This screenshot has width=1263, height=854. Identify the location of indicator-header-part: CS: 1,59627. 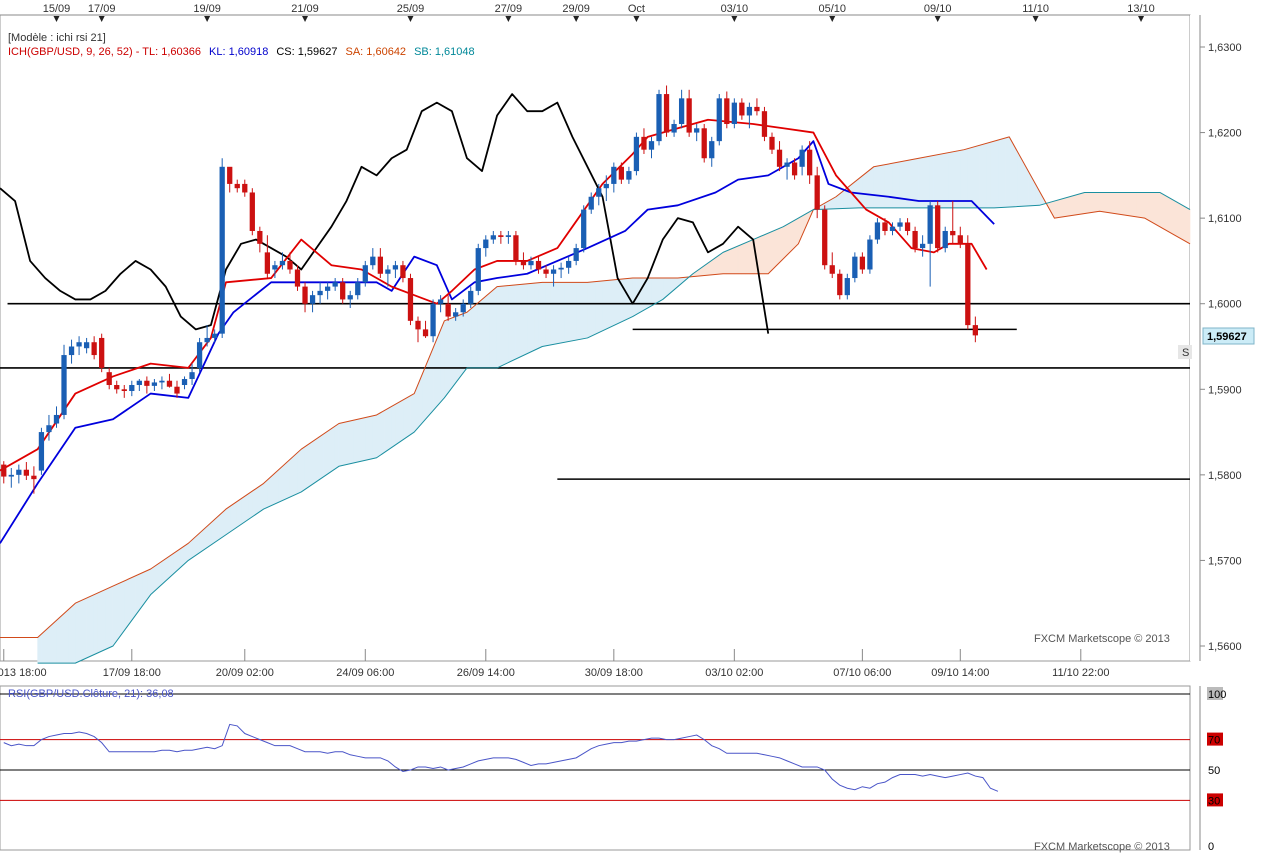
(306, 52).